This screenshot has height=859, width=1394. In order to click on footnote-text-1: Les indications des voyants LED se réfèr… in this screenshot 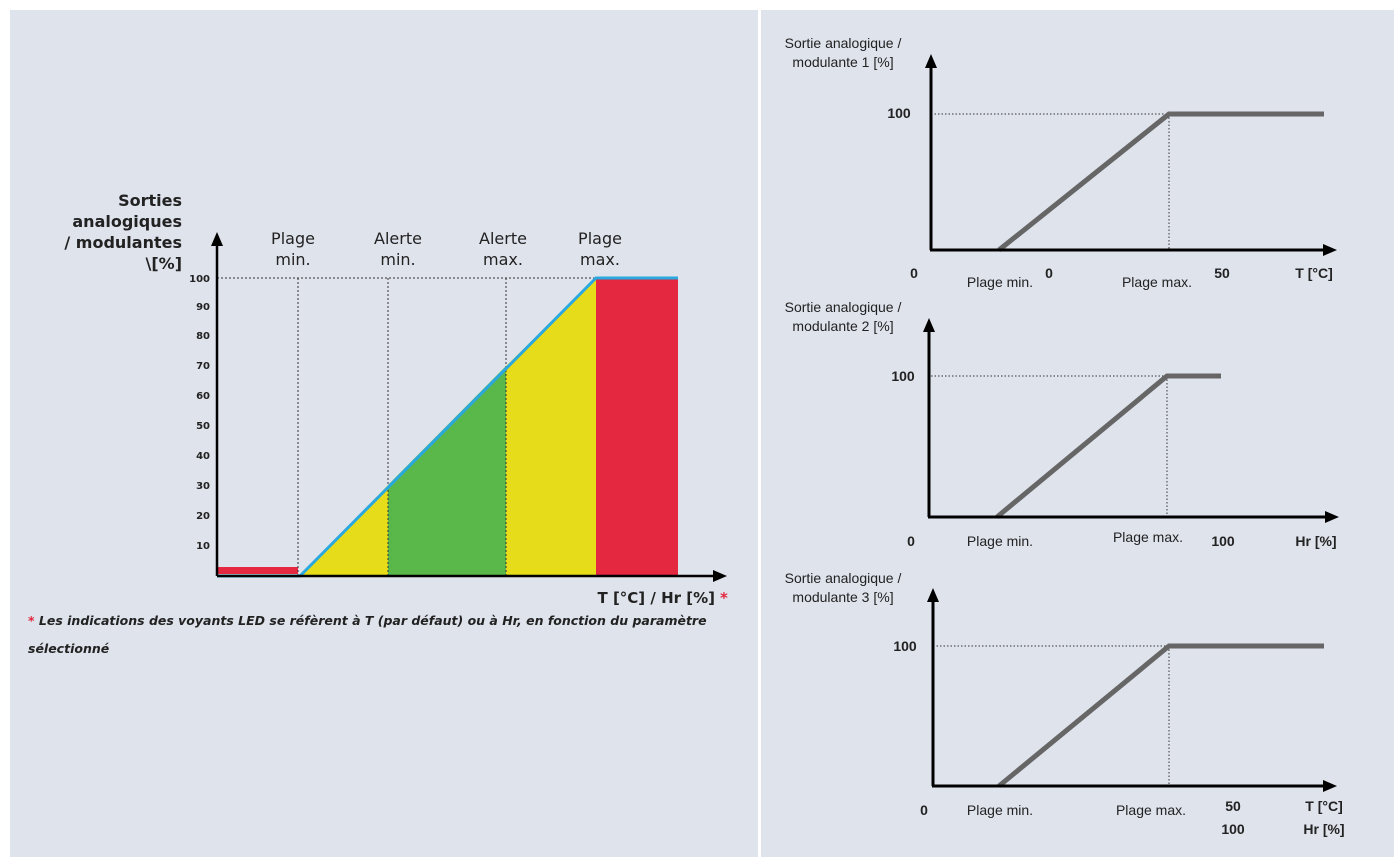, I will do `click(372, 620)`.